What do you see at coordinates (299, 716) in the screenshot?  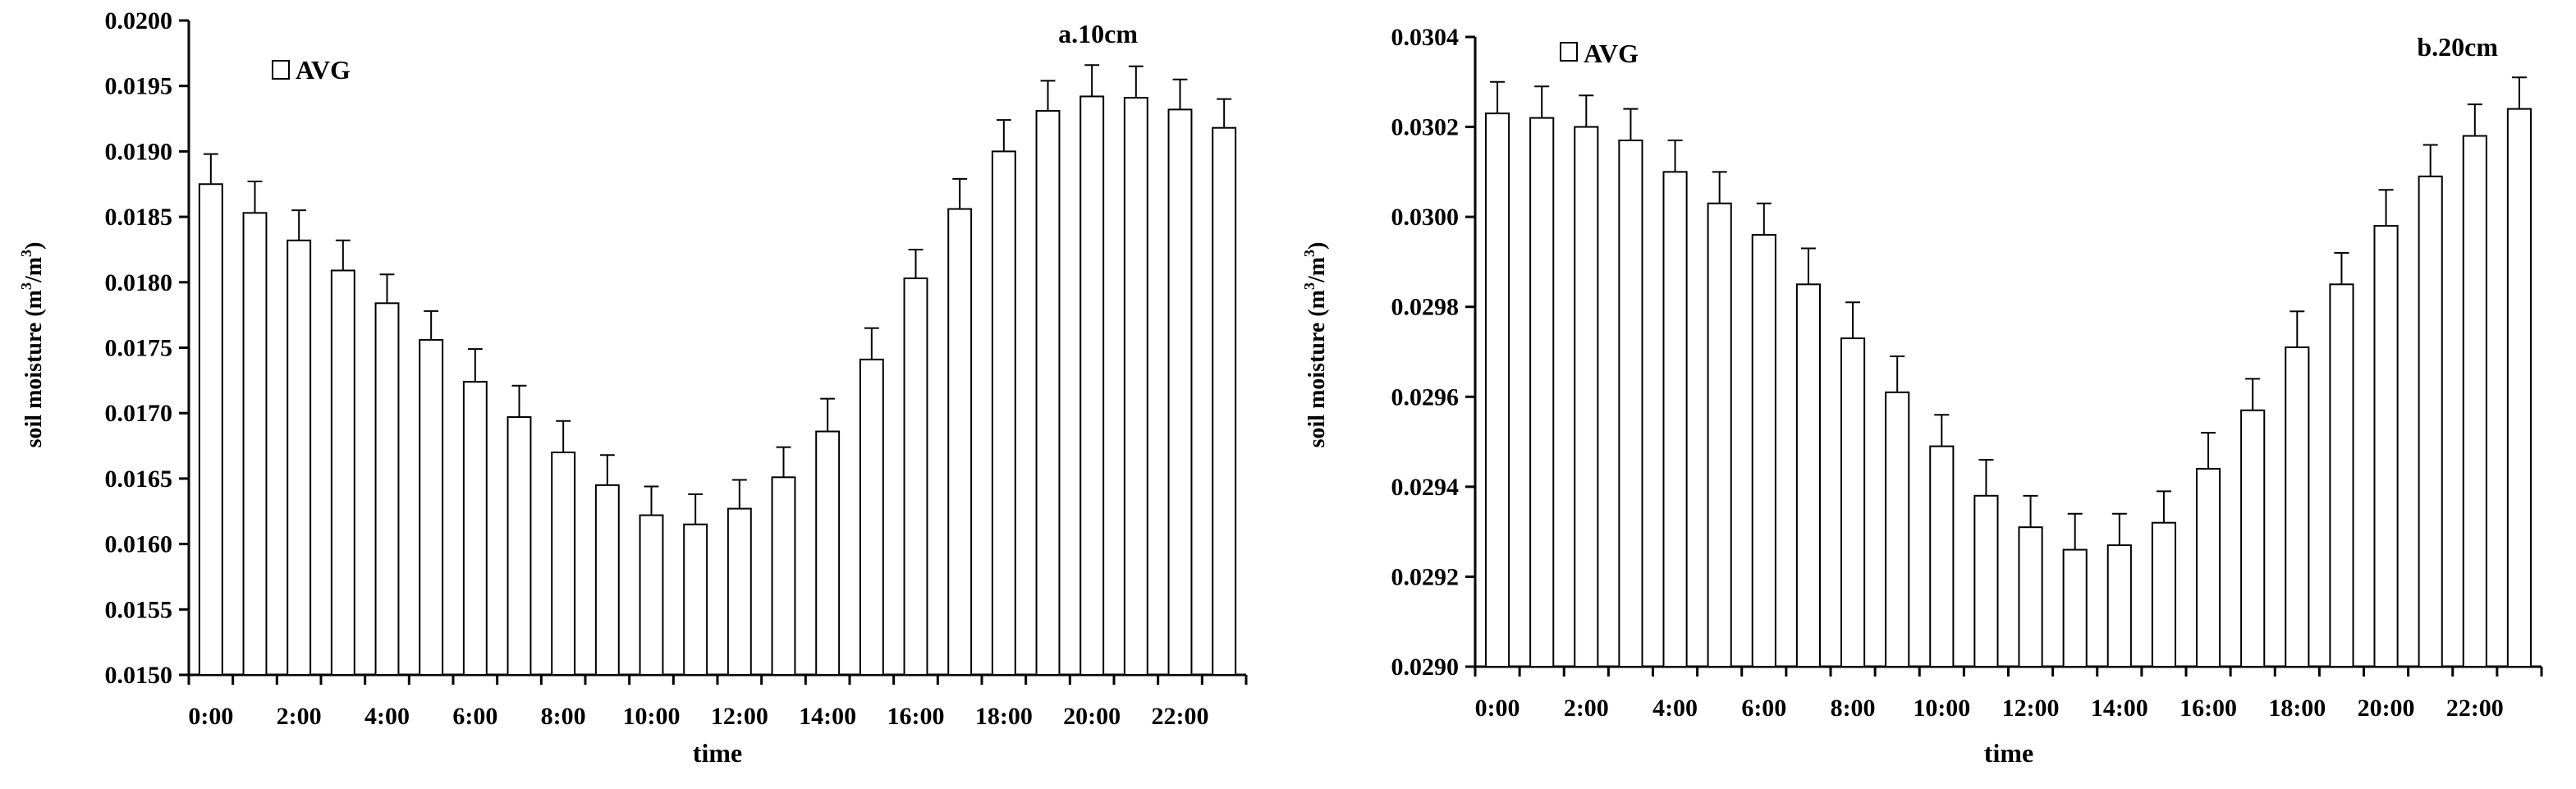 I see `chart-a-xtick-label: 2:00` at bounding box center [299, 716].